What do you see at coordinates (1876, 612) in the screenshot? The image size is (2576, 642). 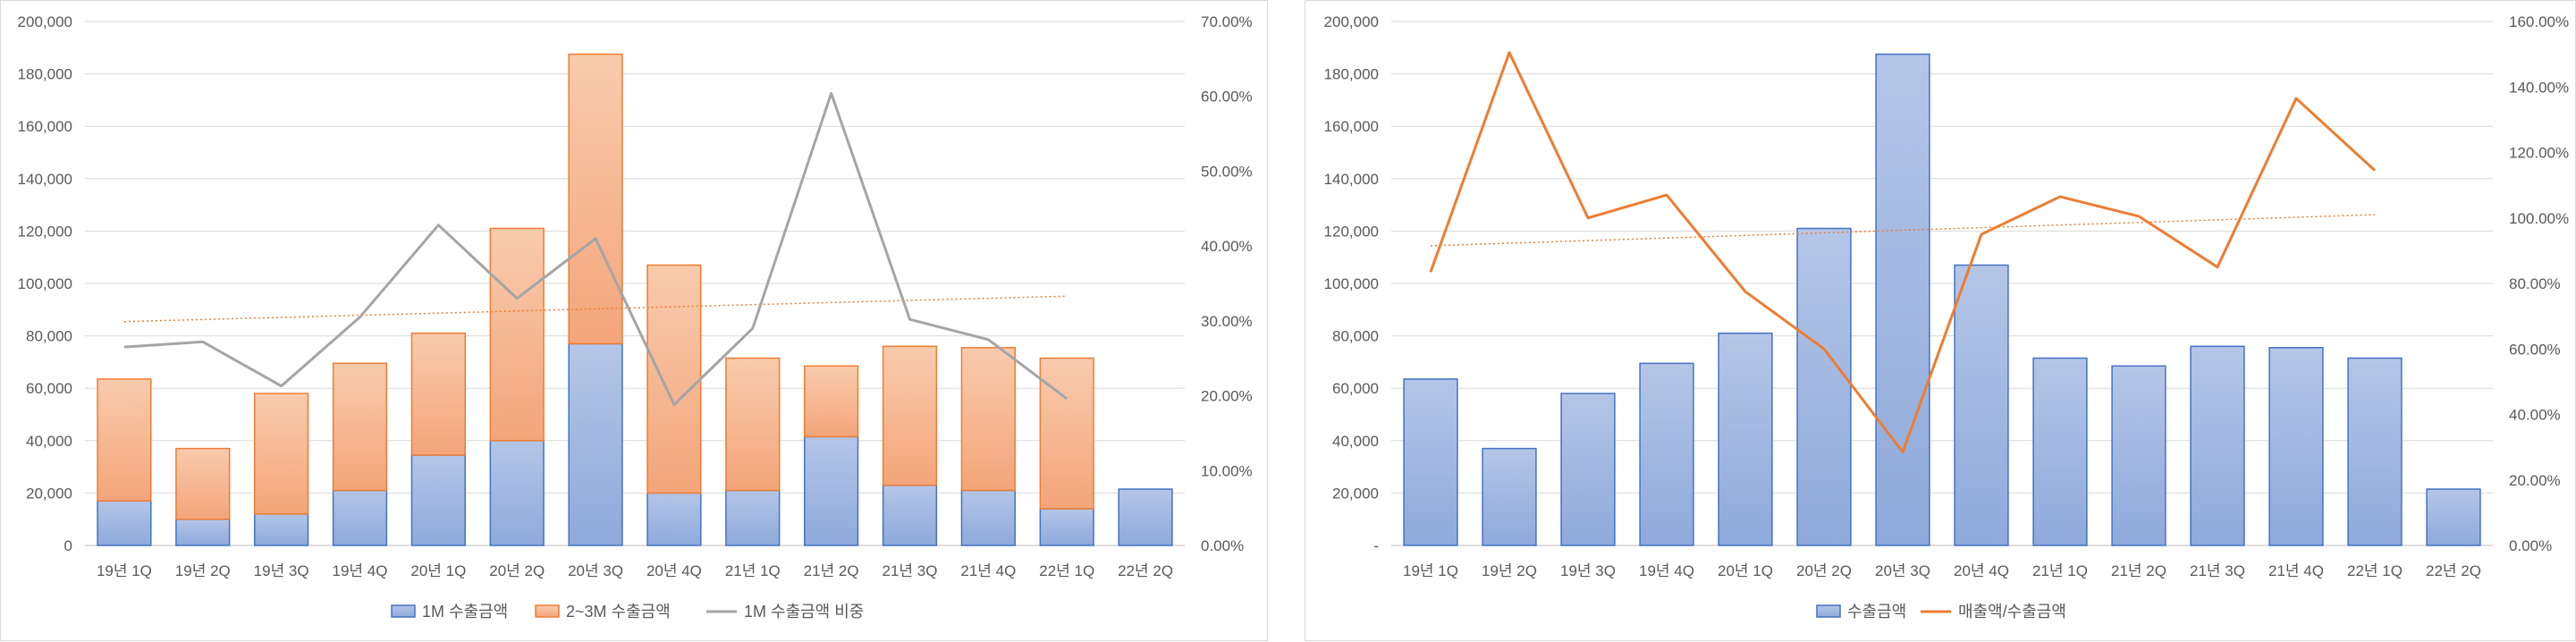 I see `legend-label: 수출금액` at bounding box center [1876, 612].